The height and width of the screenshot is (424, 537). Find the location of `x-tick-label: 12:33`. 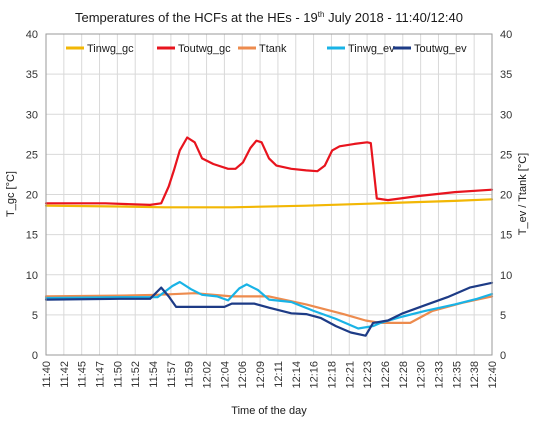

x-tick-label: 12:33 is located at coordinates (439, 375).